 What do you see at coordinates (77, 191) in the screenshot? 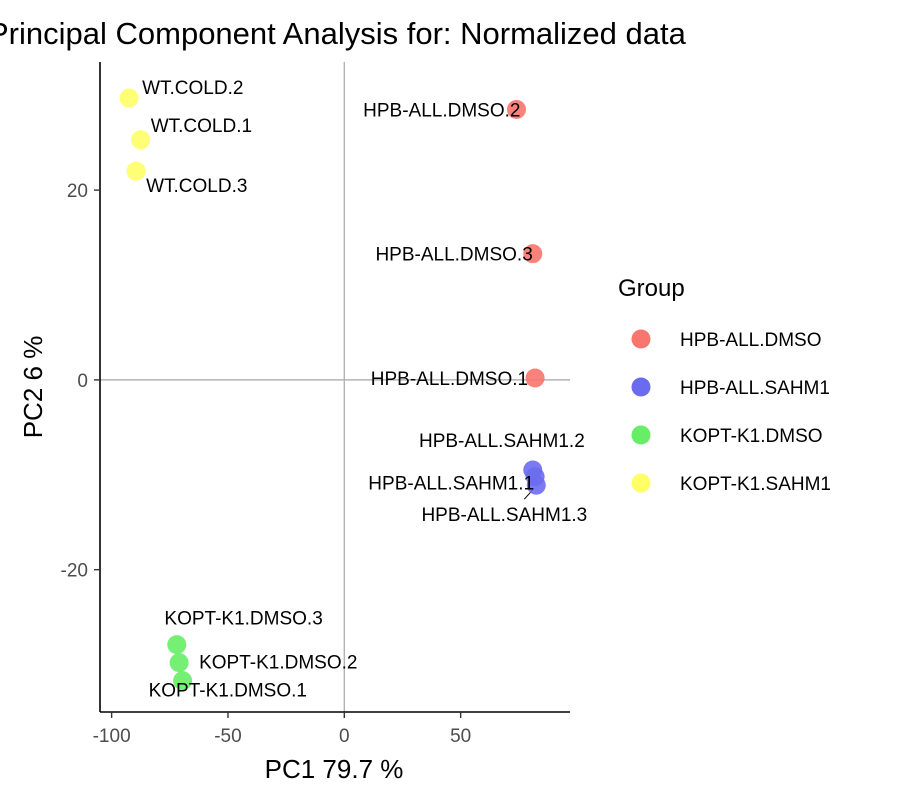
I see `y-tick-label: 20` at bounding box center [77, 191].